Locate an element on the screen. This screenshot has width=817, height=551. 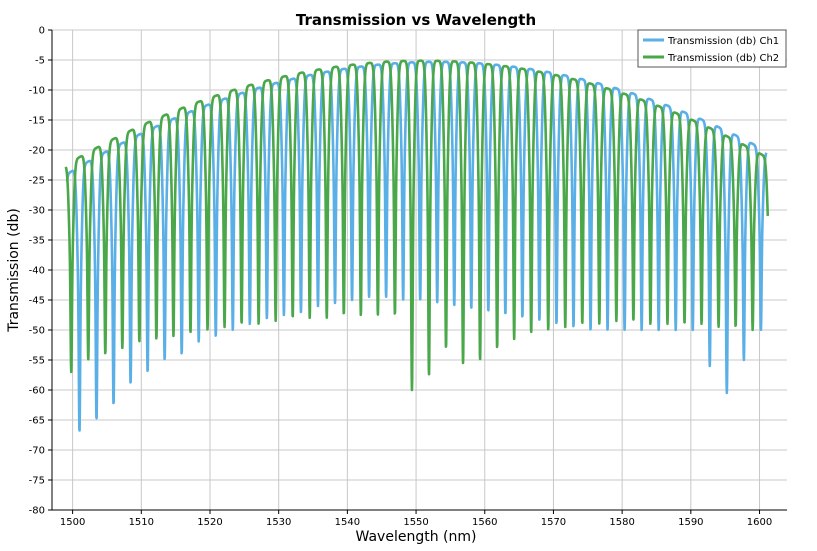
x-tick-label: 1530 is located at coordinates (278, 522).